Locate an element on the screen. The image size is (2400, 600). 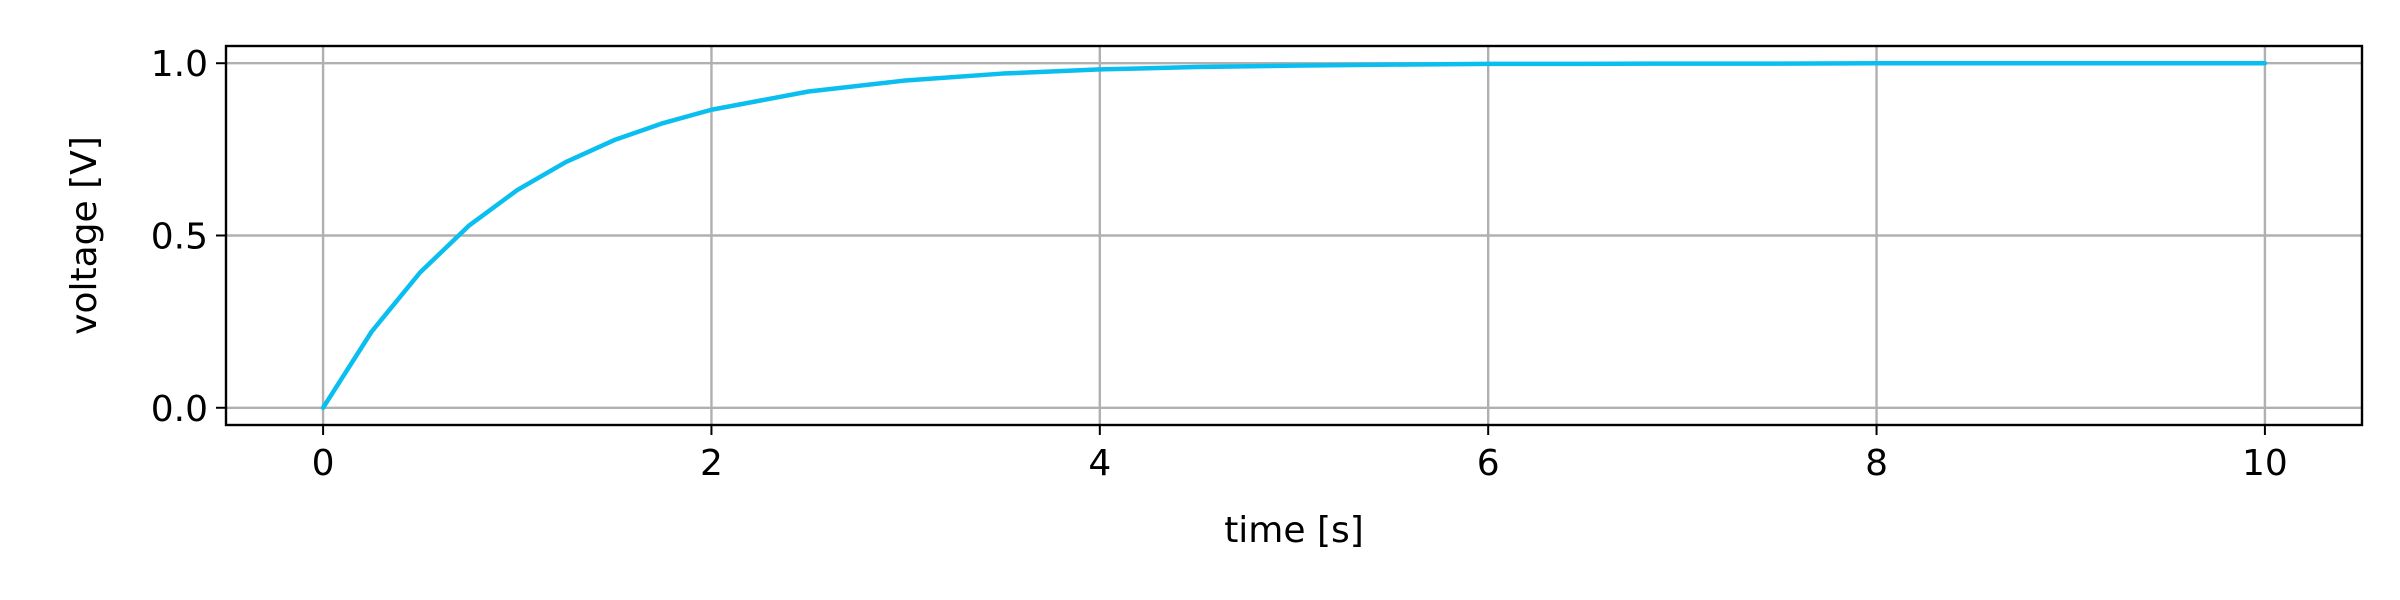
y-tick-label: 1.0 is located at coordinates (179, 64).